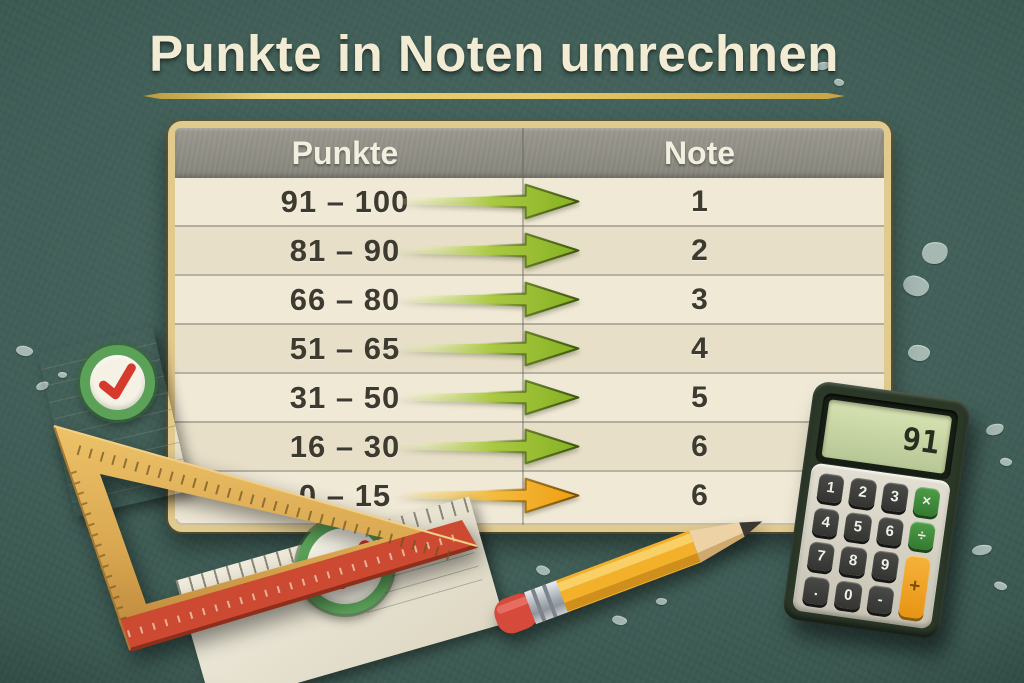 Image resolution: width=1024 pixels, height=683 pixels. What do you see at coordinates (699, 152) in the screenshot?
I see `note-column-header: Note` at bounding box center [699, 152].